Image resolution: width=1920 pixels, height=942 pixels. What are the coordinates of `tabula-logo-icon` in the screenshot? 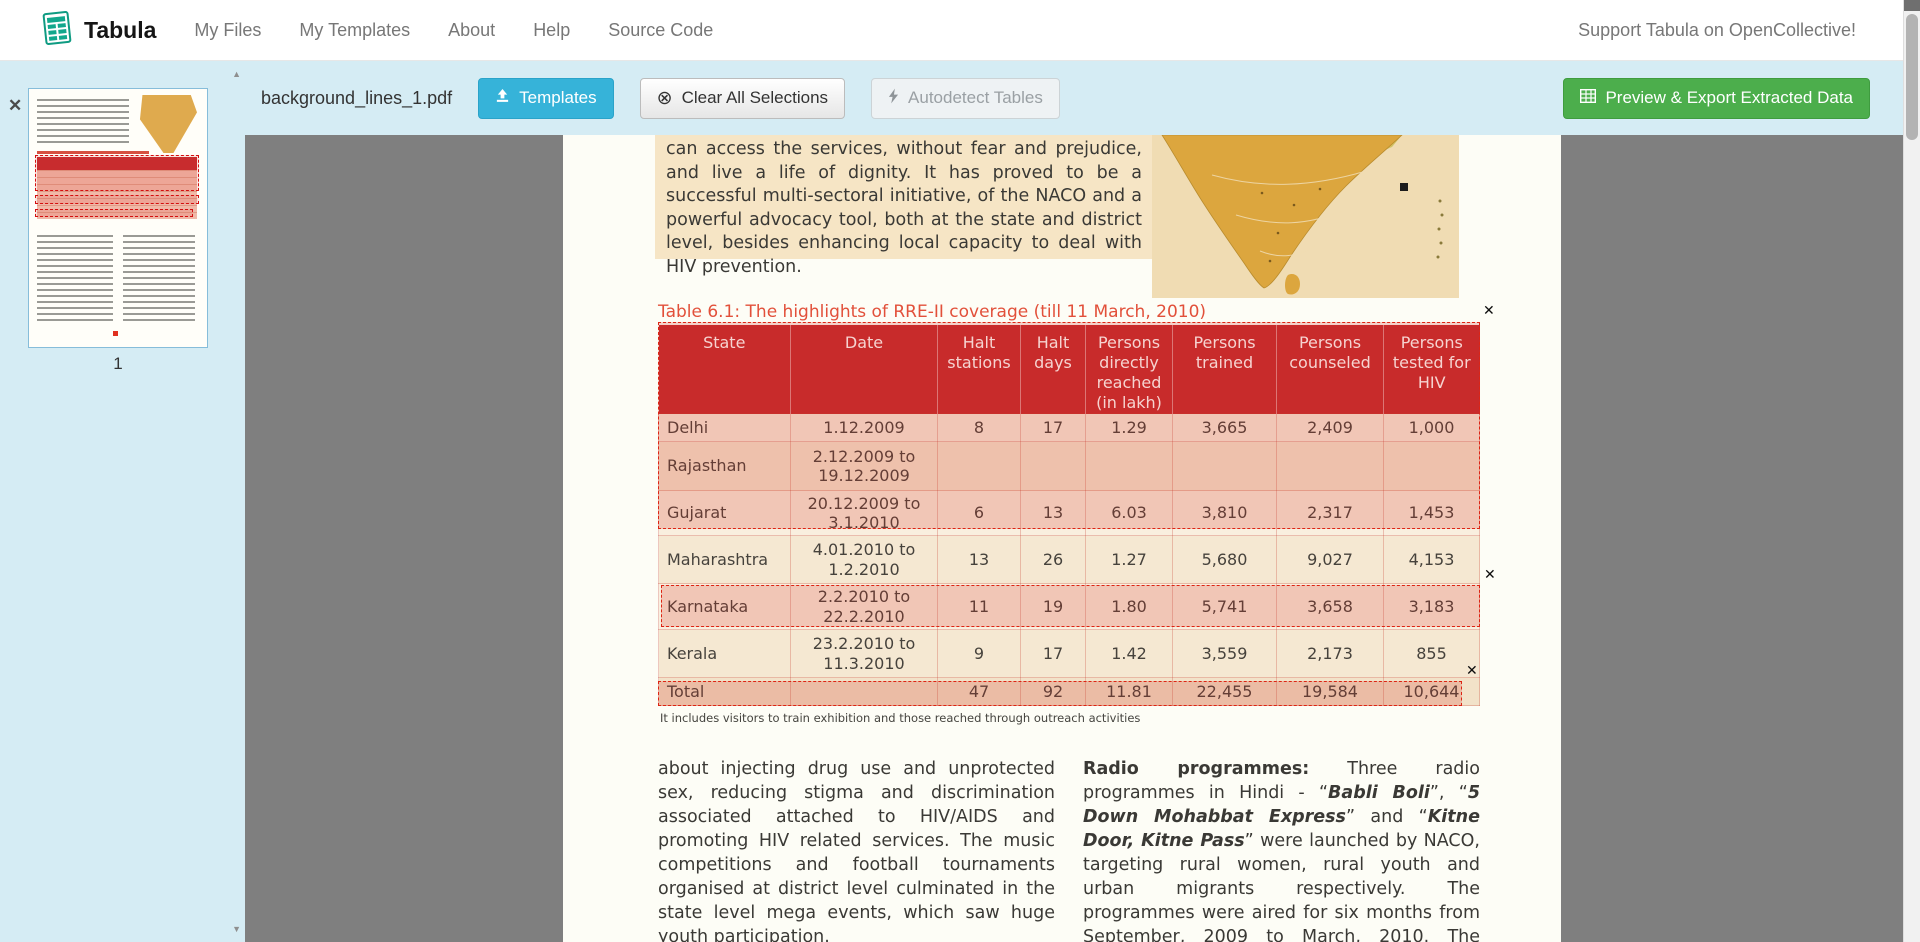 It's located at (57, 30).